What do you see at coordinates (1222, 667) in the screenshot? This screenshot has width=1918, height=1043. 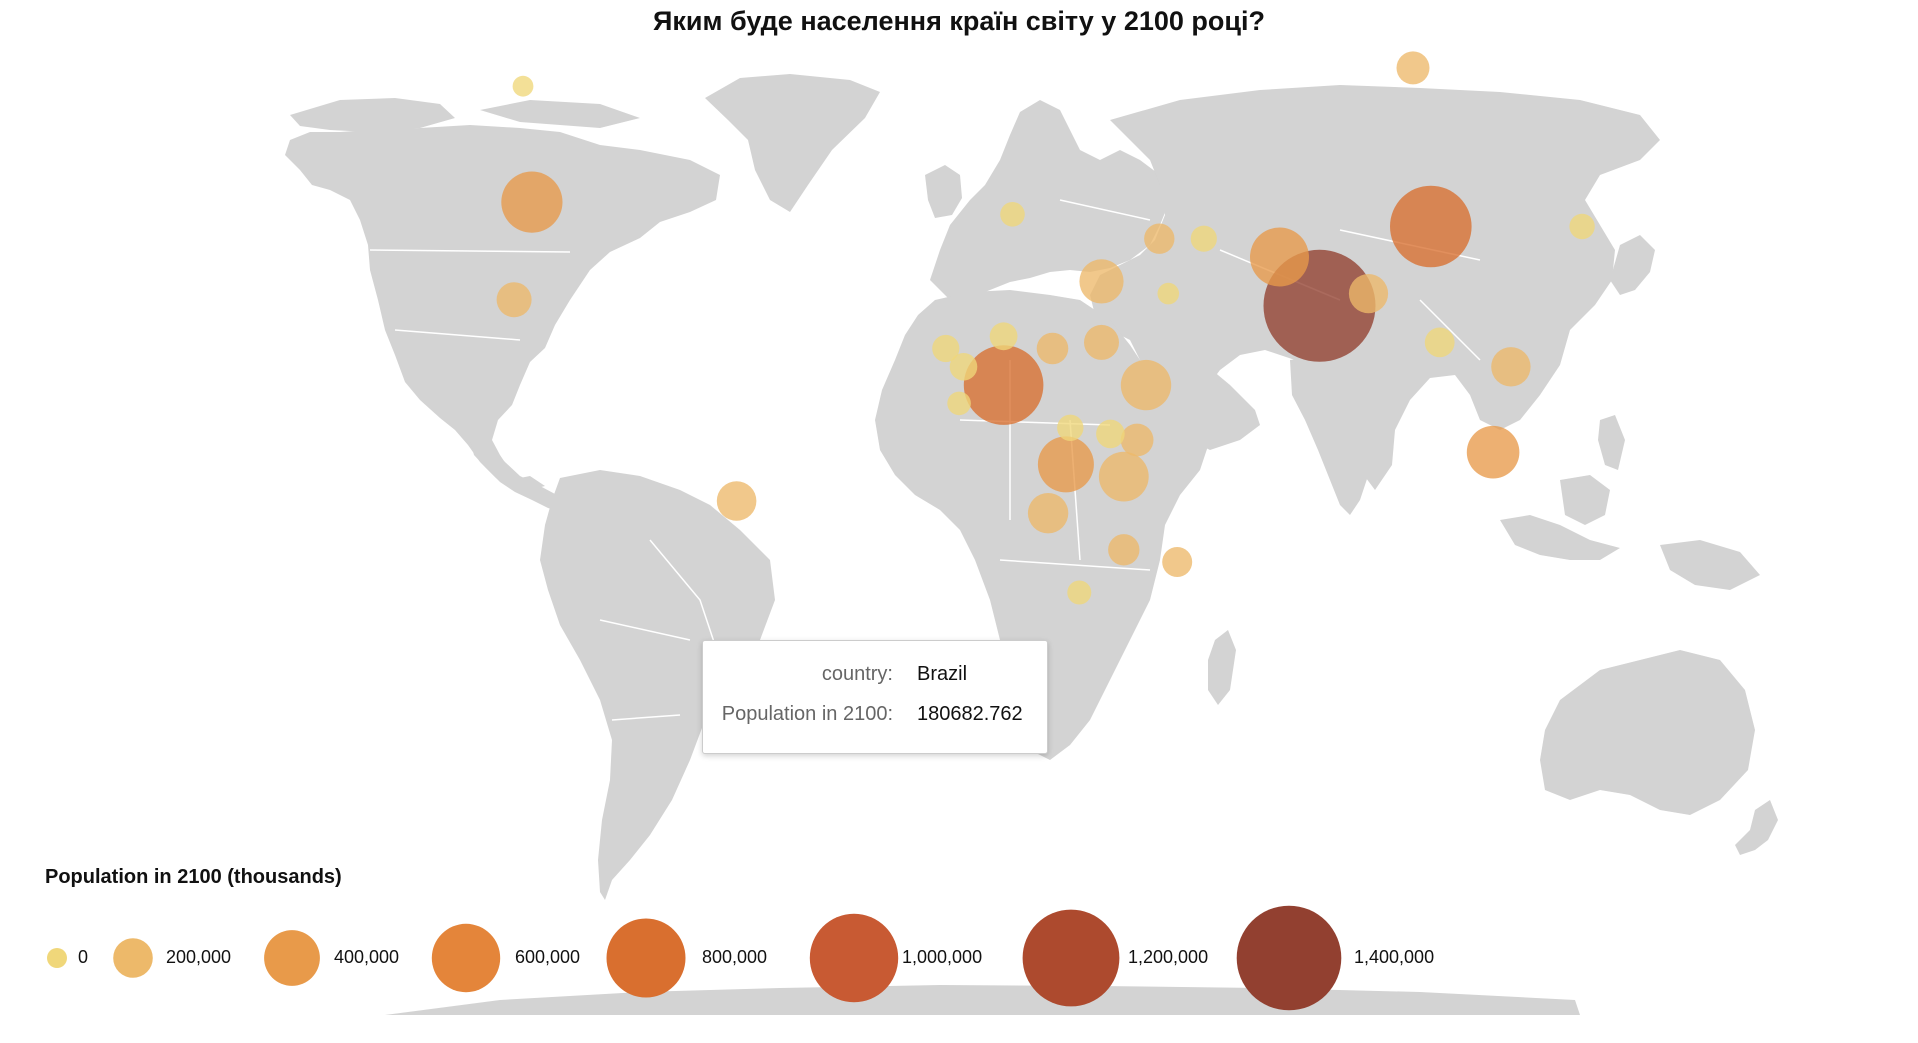 I see `land-madagascar` at bounding box center [1222, 667].